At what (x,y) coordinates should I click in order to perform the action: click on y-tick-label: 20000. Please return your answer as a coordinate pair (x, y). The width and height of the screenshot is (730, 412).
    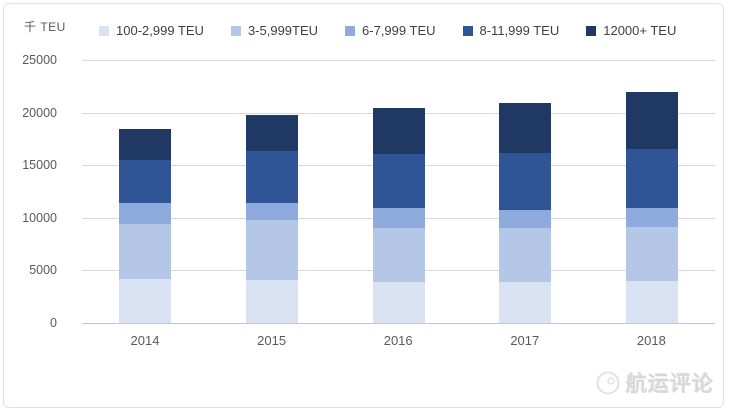
    Looking at the image, I should click on (39, 112).